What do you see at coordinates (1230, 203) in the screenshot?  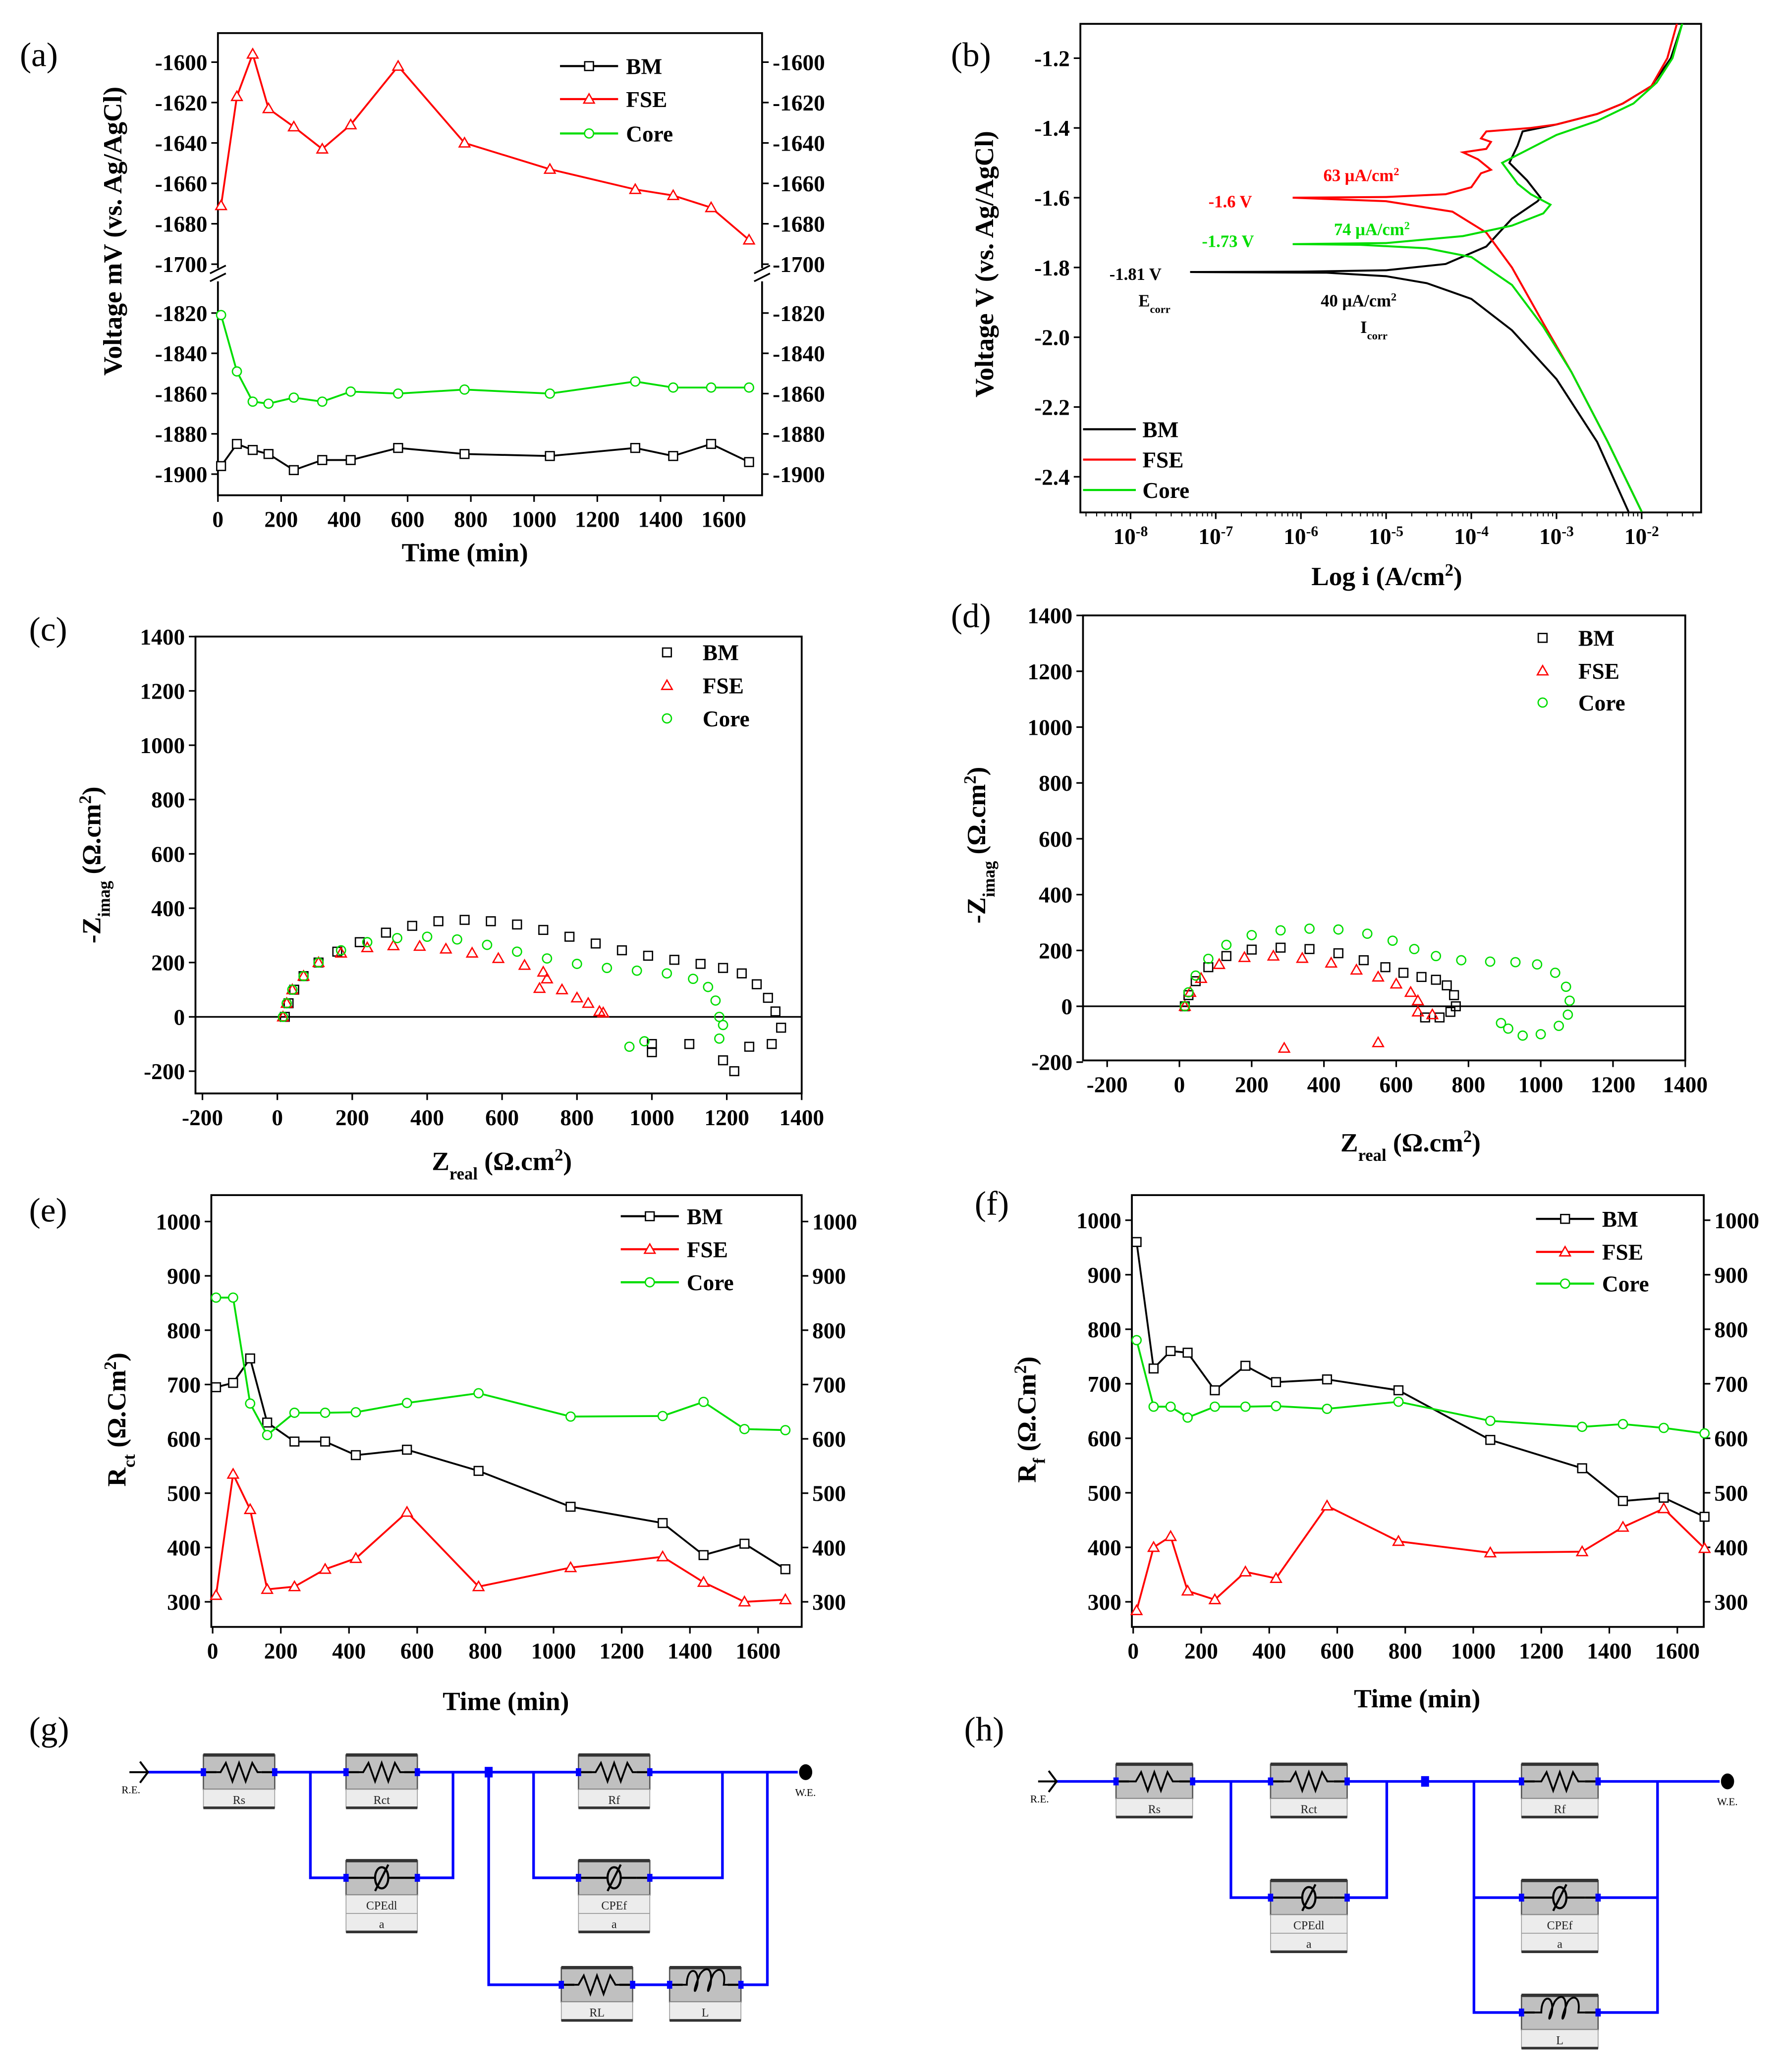 I see `panel-b-annotation: -1.6 V` at bounding box center [1230, 203].